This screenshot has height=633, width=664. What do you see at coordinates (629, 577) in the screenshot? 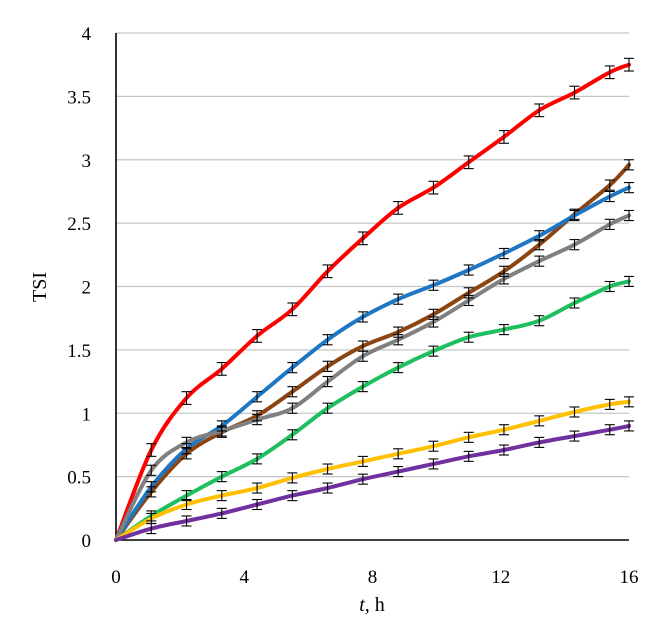
I see `x-tick-label: 16` at bounding box center [629, 577].